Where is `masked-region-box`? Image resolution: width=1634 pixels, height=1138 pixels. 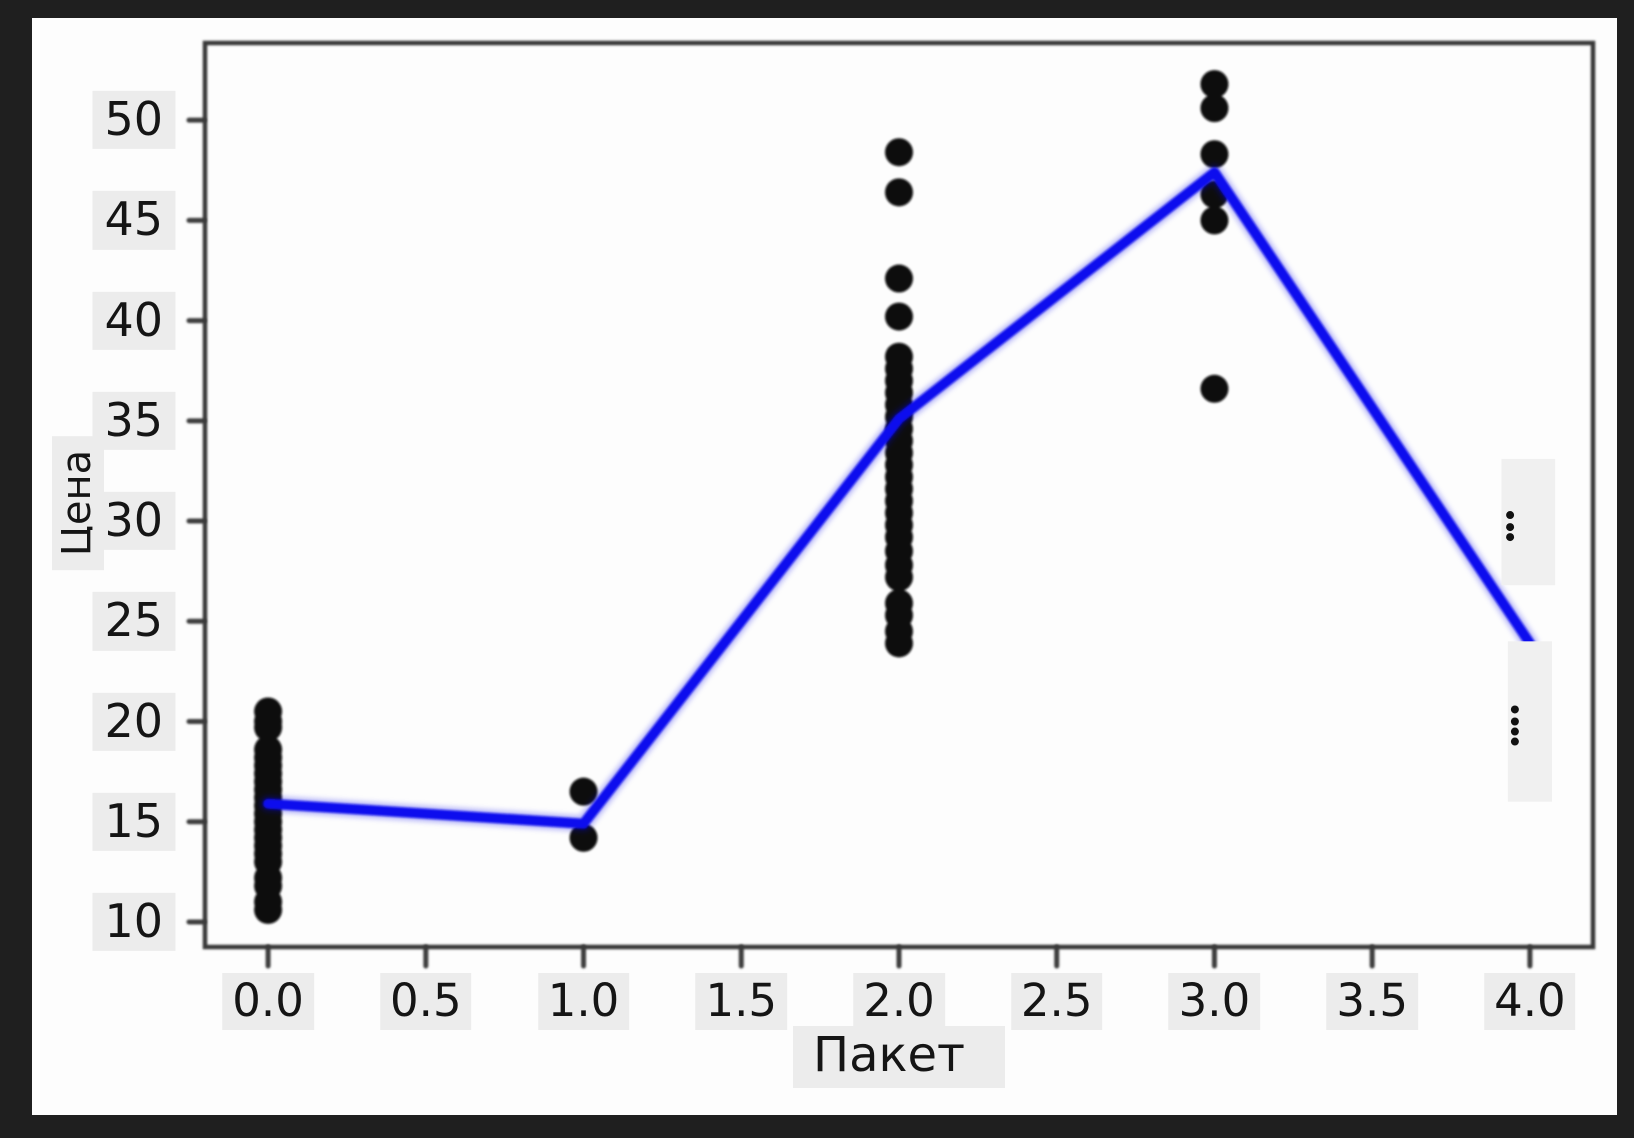
masked-region-box is located at coordinates (1528, 522).